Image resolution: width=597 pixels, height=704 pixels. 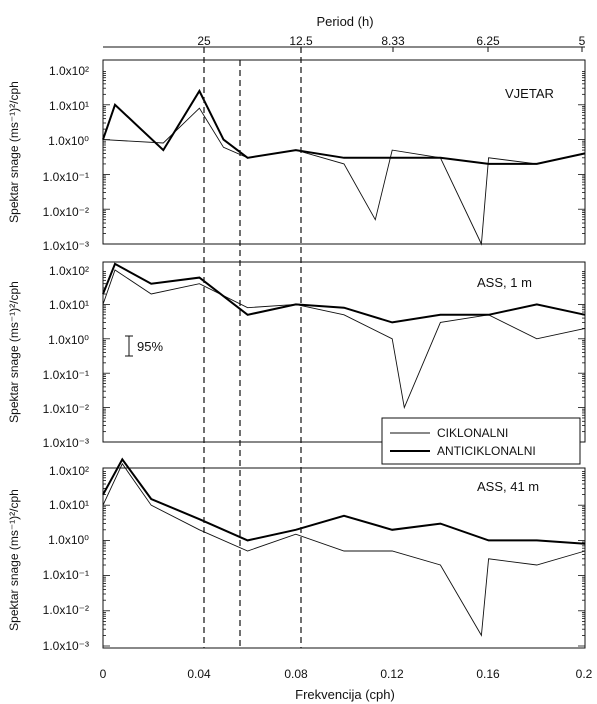 I want to click on top-tick-label-25: 25, so click(x=204, y=41).